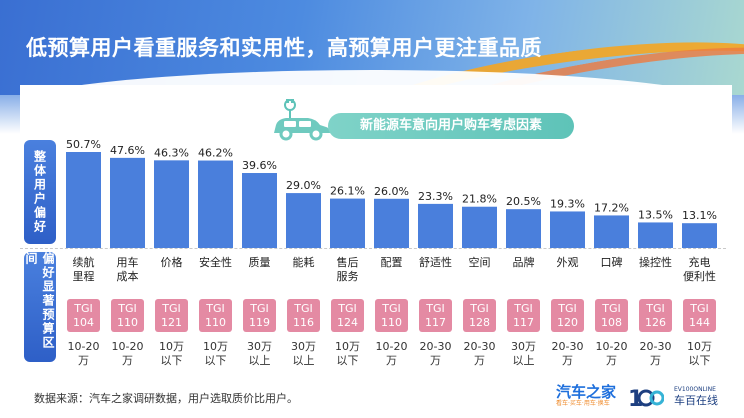  What do you see at coordinates (523, 322) in the screenshot?
I see `tgi-value: 117` at bounding box center [523, 322].